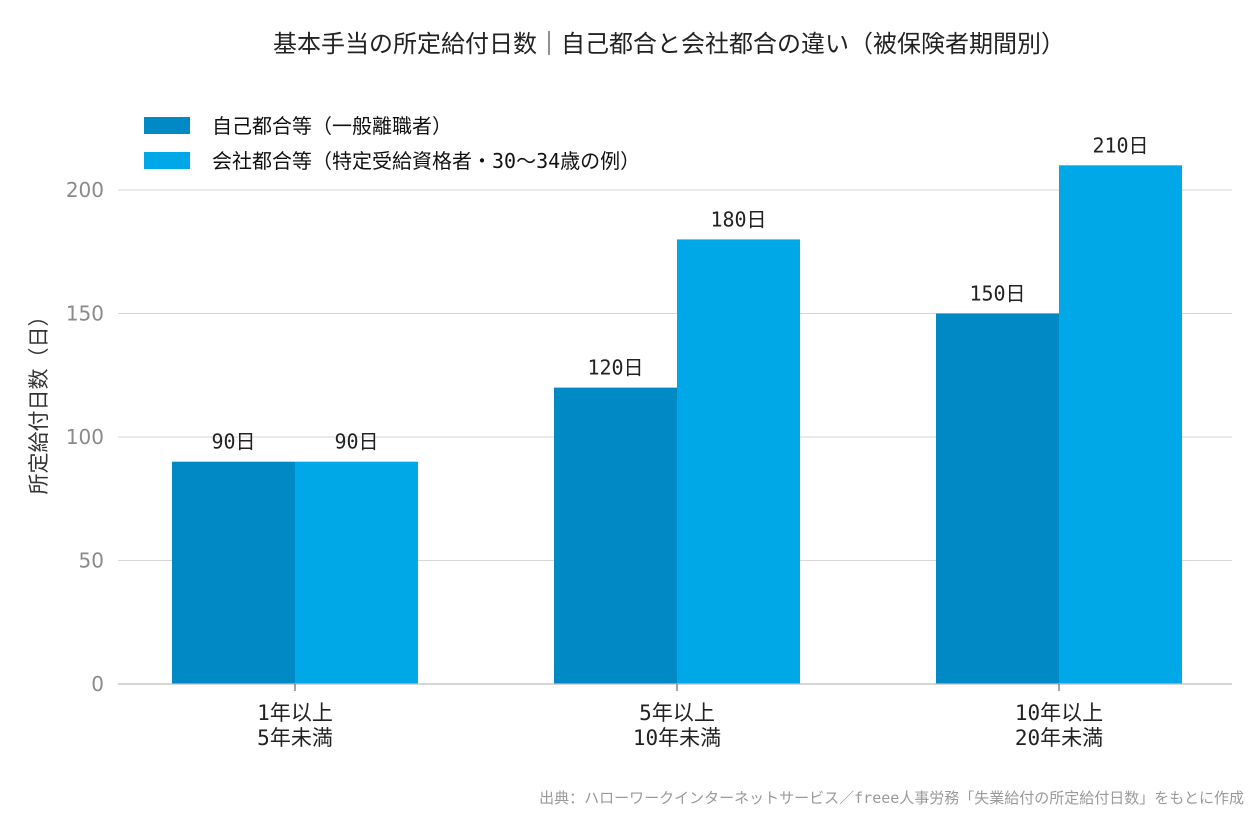  I want to click on y-axis-ticks: 0 50 100 150 200, so click(85, 437).